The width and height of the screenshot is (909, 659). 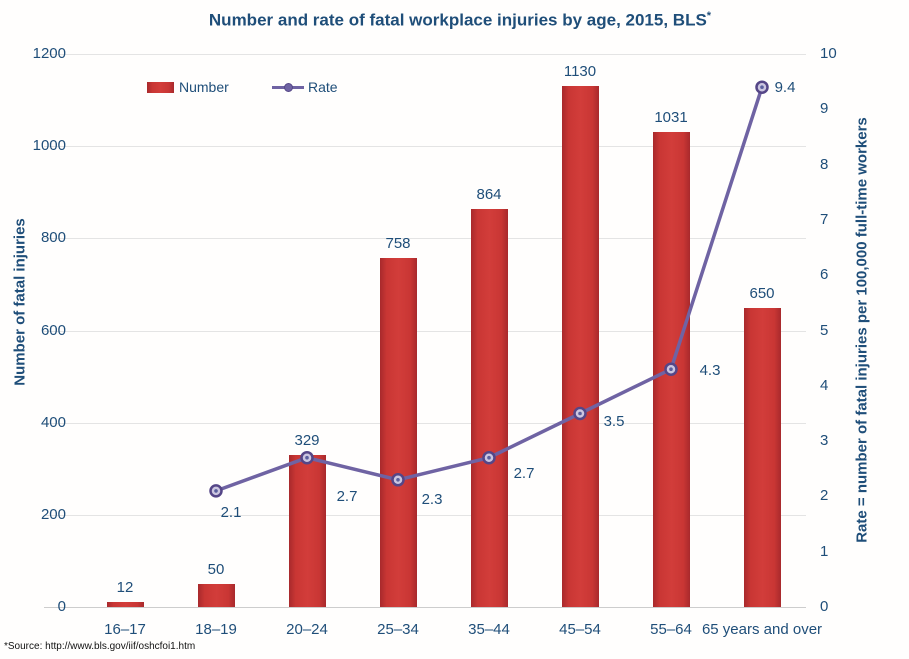 What do you see at coordinates (398, 629) in the screenshot?
I see `x-axis-category-label: 25–34` at bounding box center [398, 629].